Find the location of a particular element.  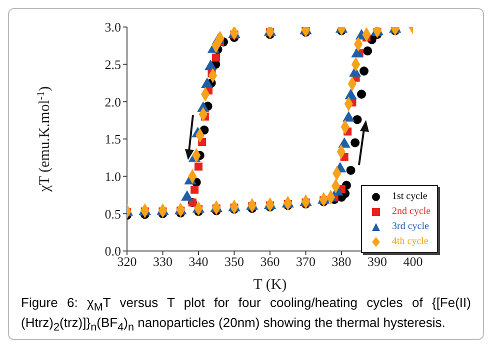

y-tick-label: 3.0 is located at coordinates (112, 27).